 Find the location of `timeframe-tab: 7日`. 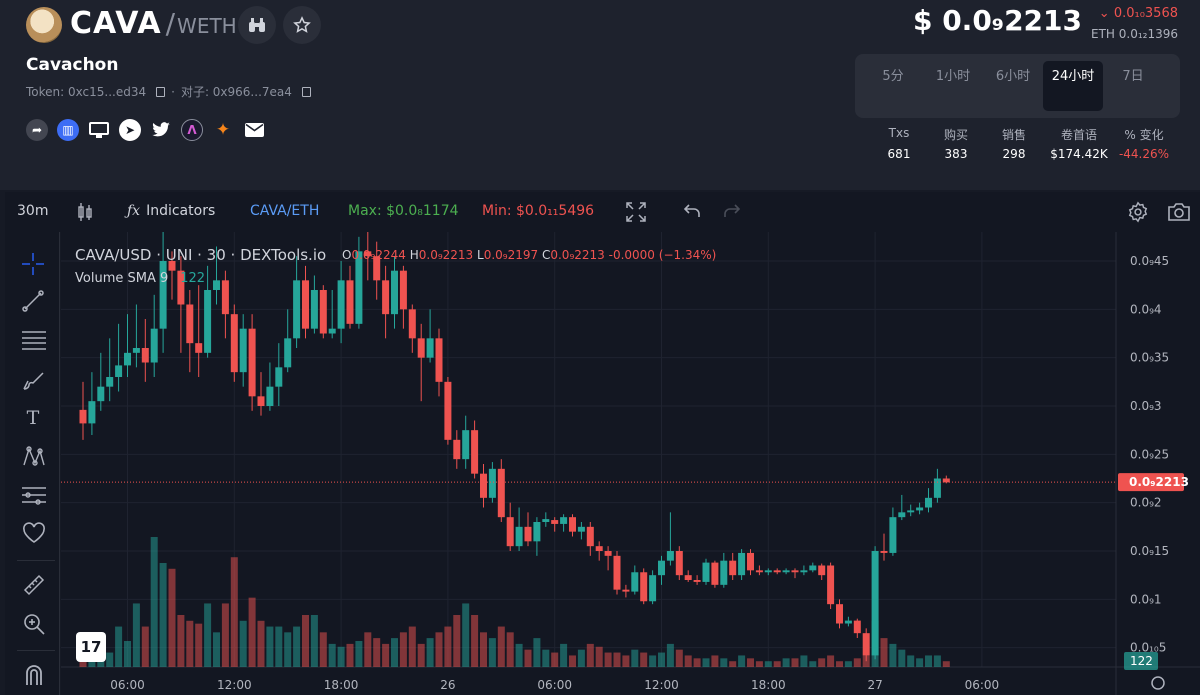

timeframe-tab: 7日 is located at coordinates (1133, 76).